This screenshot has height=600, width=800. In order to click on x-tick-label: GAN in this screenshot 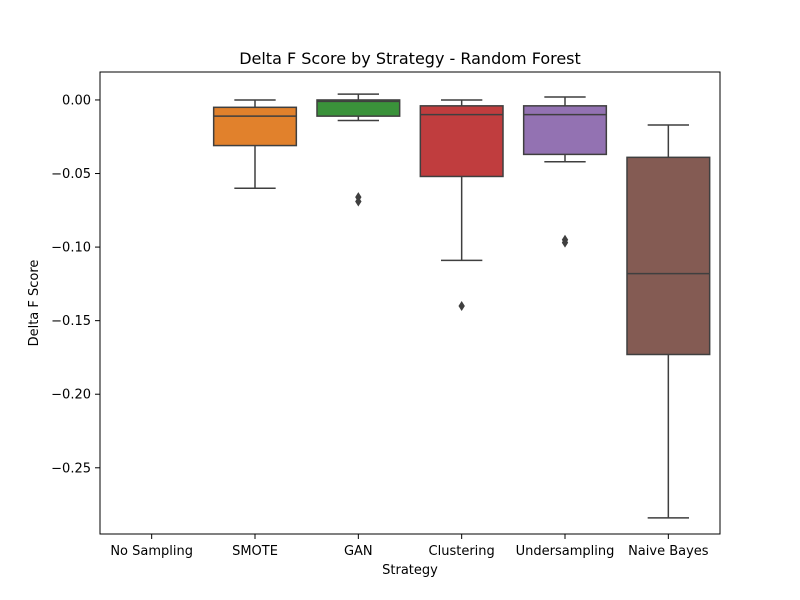, I will do `click(358, 551)`.